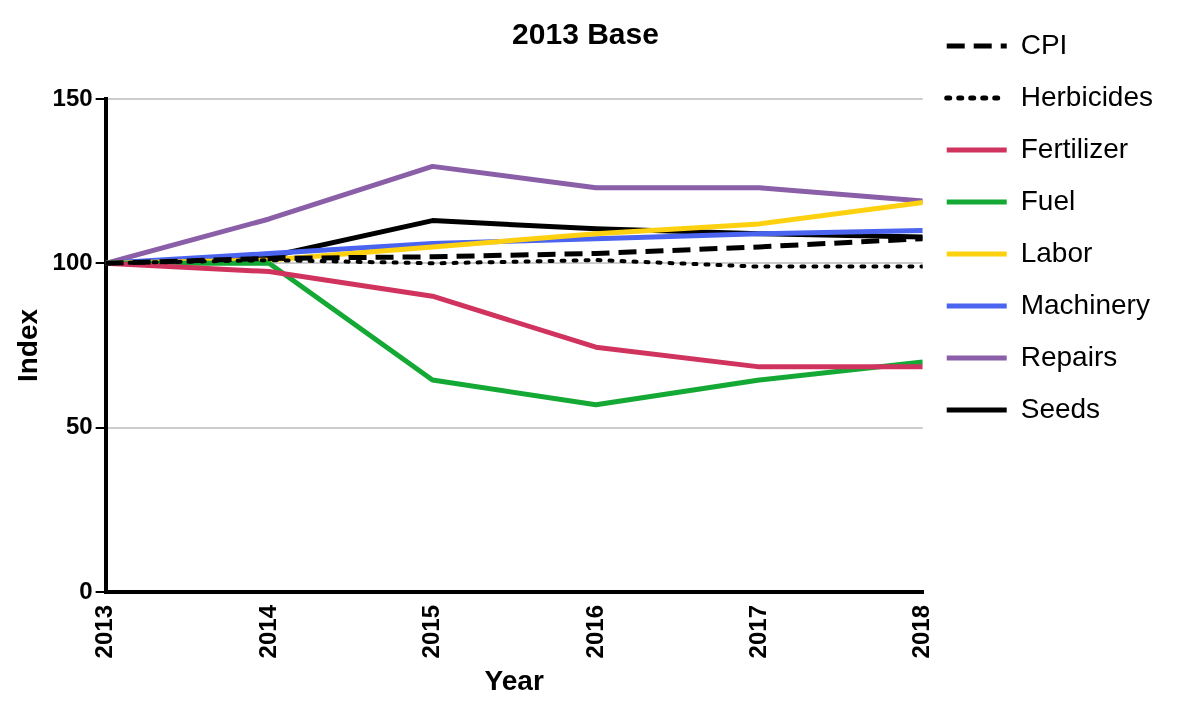 Image resolution: width=1181 pixels, height=711 pixels. What do you see at coordinates (1048, 200) in the screenshot?
I see `legend-label: Fuel` at bounding box center [1048, 200].